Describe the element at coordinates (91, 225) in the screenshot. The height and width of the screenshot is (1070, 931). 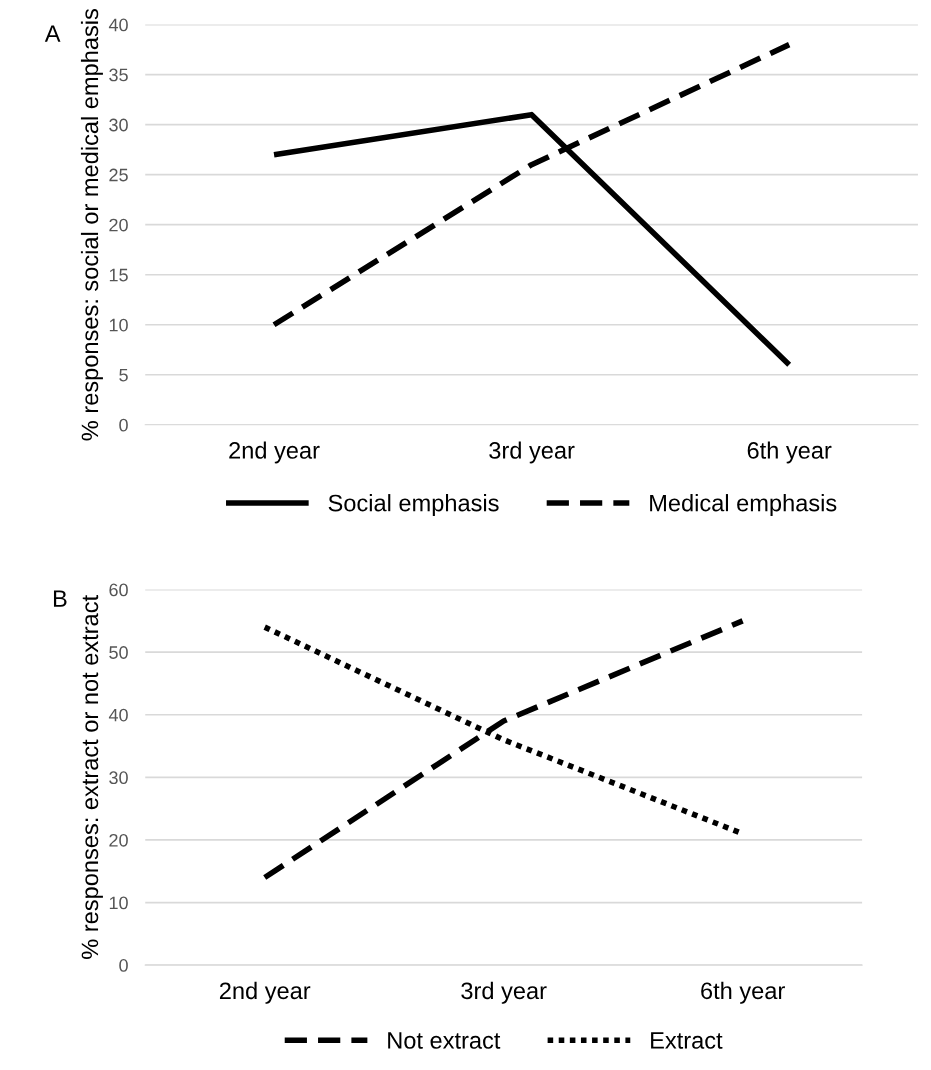
I see `y-axis-title: % responses: social or medical emphasis` at that location.